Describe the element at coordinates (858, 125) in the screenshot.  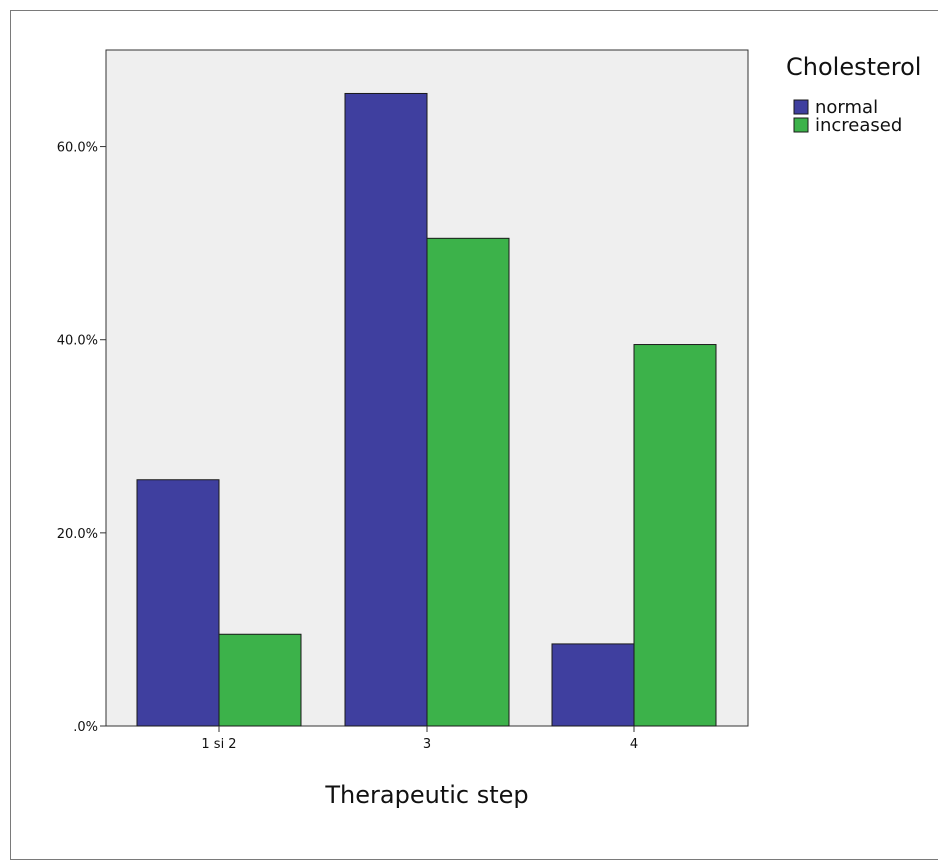
I see `legend-label-increased: increased` at that location.